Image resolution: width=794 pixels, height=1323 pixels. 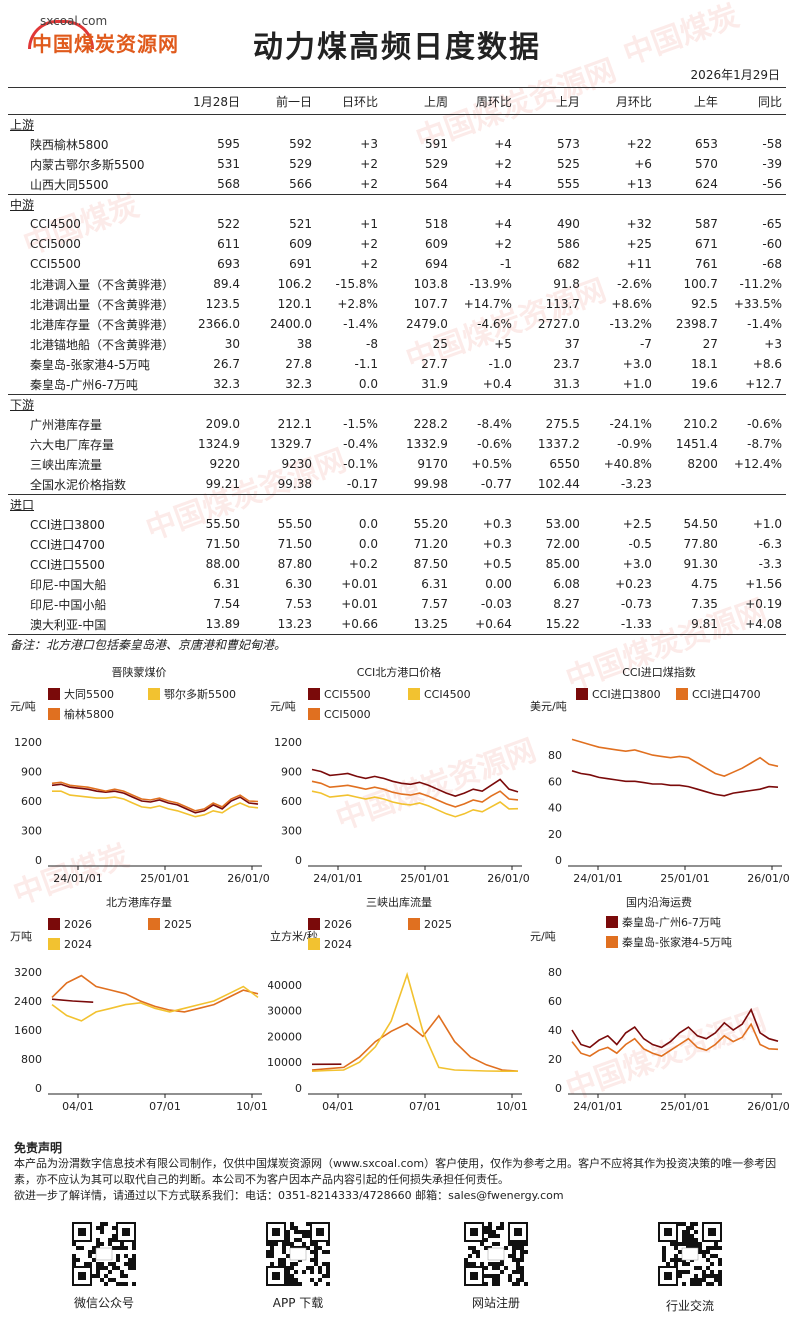 What do you see at coordinates (764, 444) in the screenshot?
I see `table-cell: -8.7%` at bounding box center [764, 444].